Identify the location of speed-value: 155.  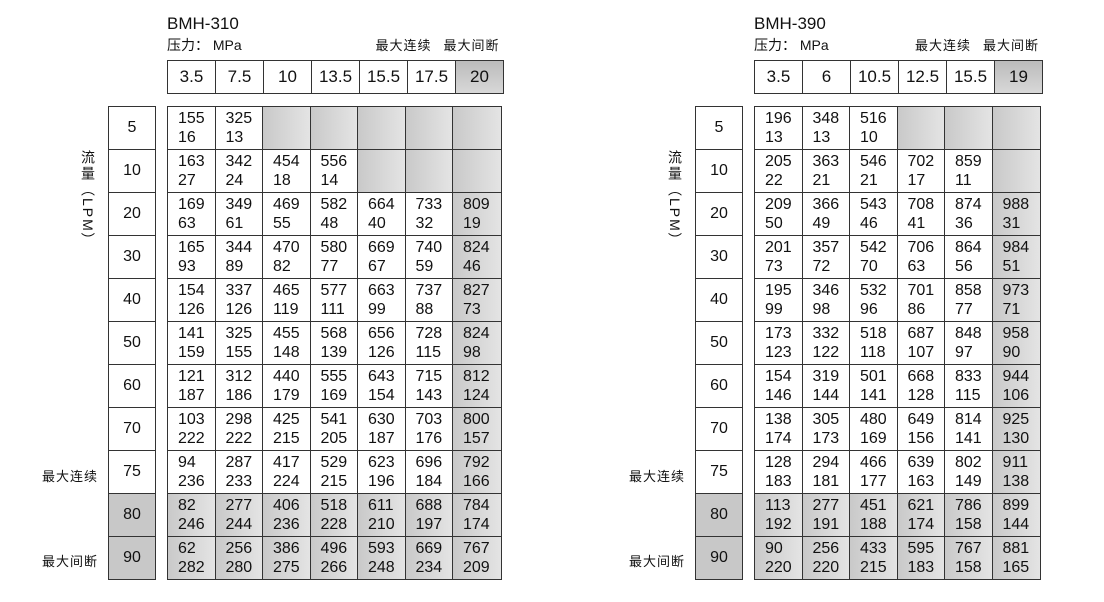
(191, 118).